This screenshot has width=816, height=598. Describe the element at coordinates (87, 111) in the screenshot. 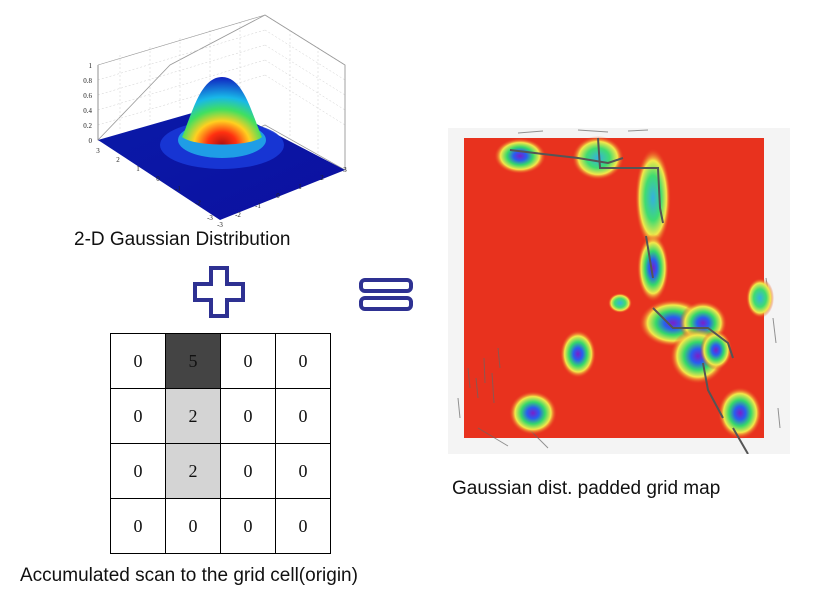

I see `z-tick: 0.4` at that location.